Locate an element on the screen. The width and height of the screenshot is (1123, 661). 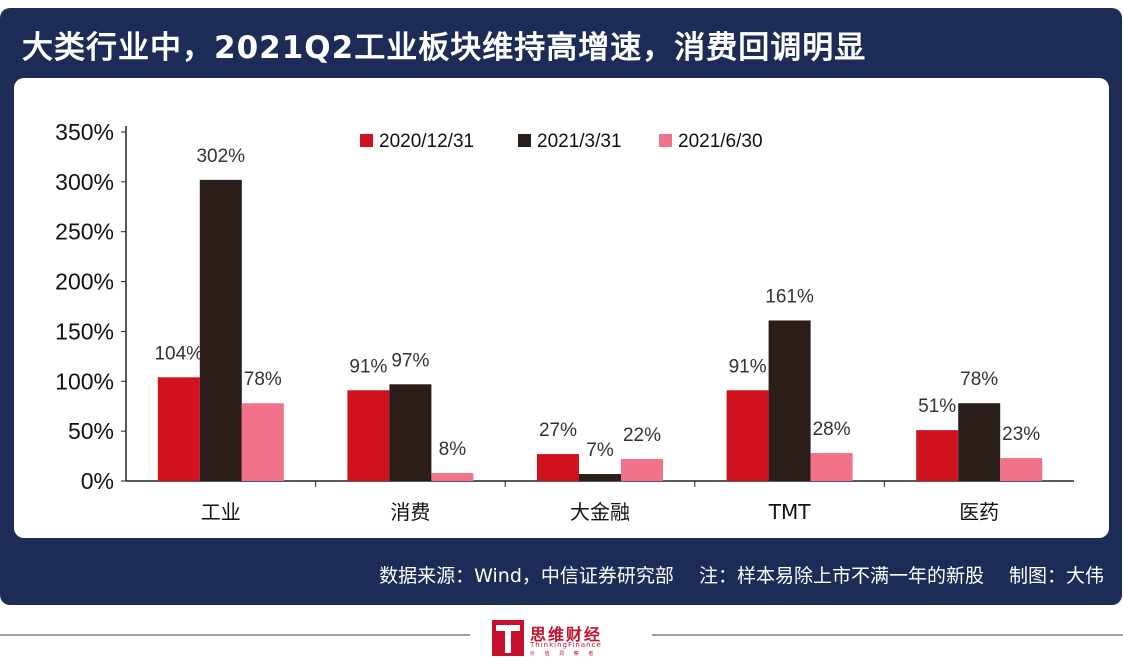
brand-logo-mark is located at coordinates (508, 638).